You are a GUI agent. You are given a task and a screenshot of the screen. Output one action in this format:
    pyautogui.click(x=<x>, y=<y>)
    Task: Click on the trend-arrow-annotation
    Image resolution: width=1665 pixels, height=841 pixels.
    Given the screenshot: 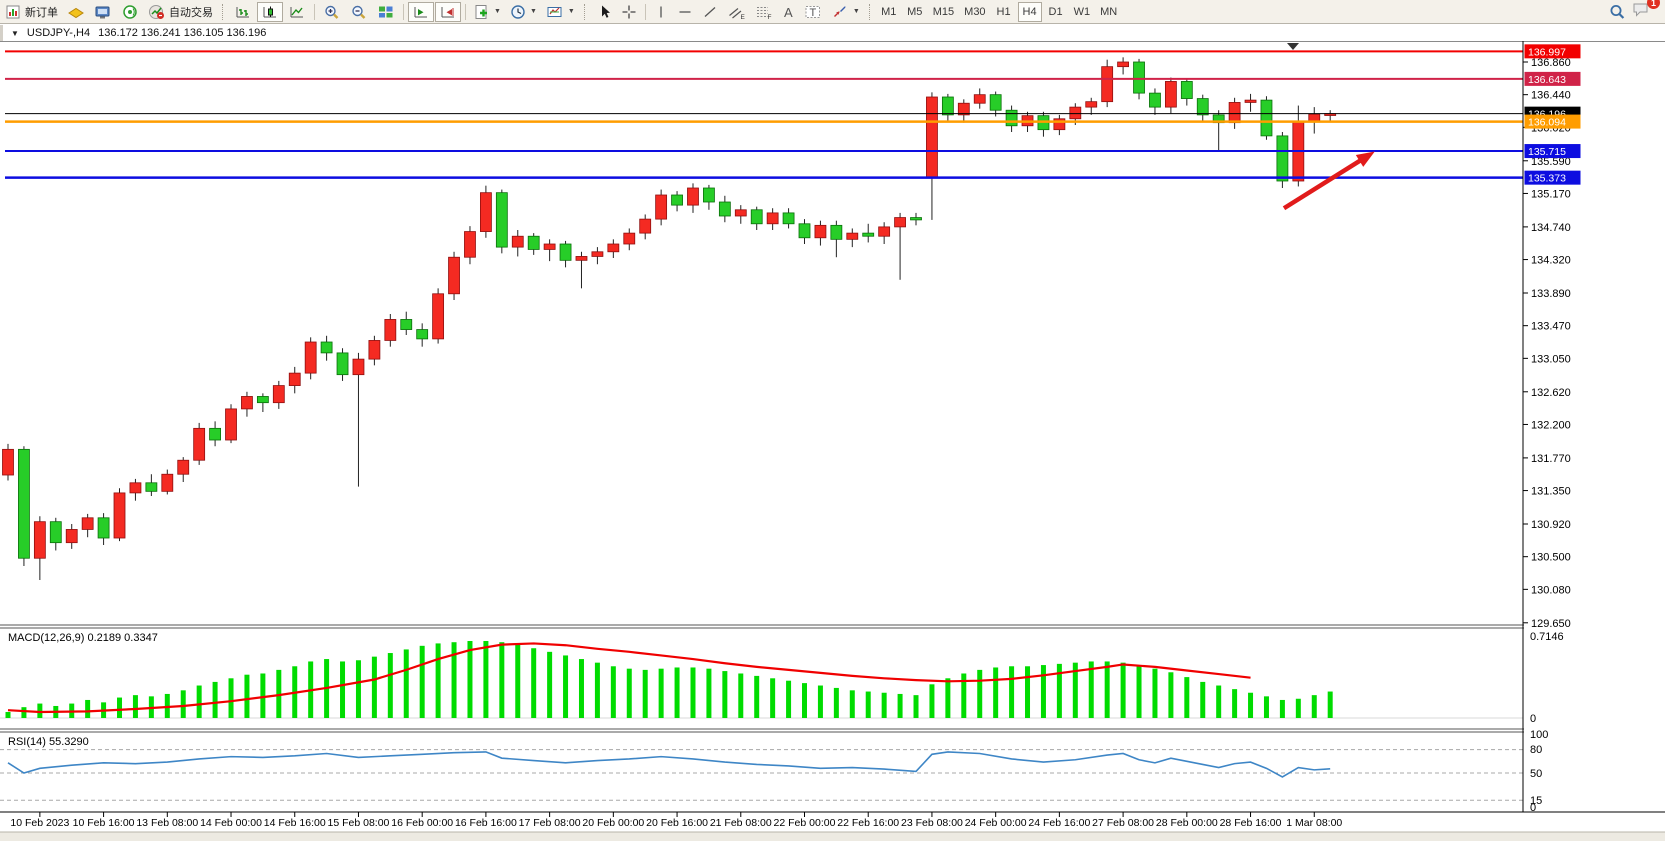 What is the action you would take?
    pyautogui.click(x=1324, y=183)
    